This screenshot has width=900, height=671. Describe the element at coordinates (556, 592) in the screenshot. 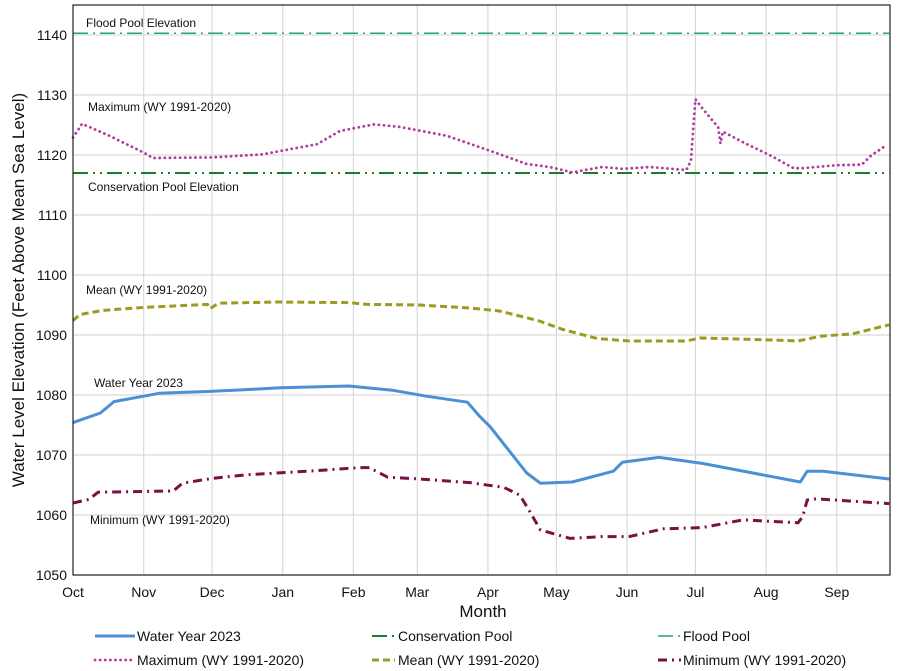

I see `x-tick-label: May` at that location.